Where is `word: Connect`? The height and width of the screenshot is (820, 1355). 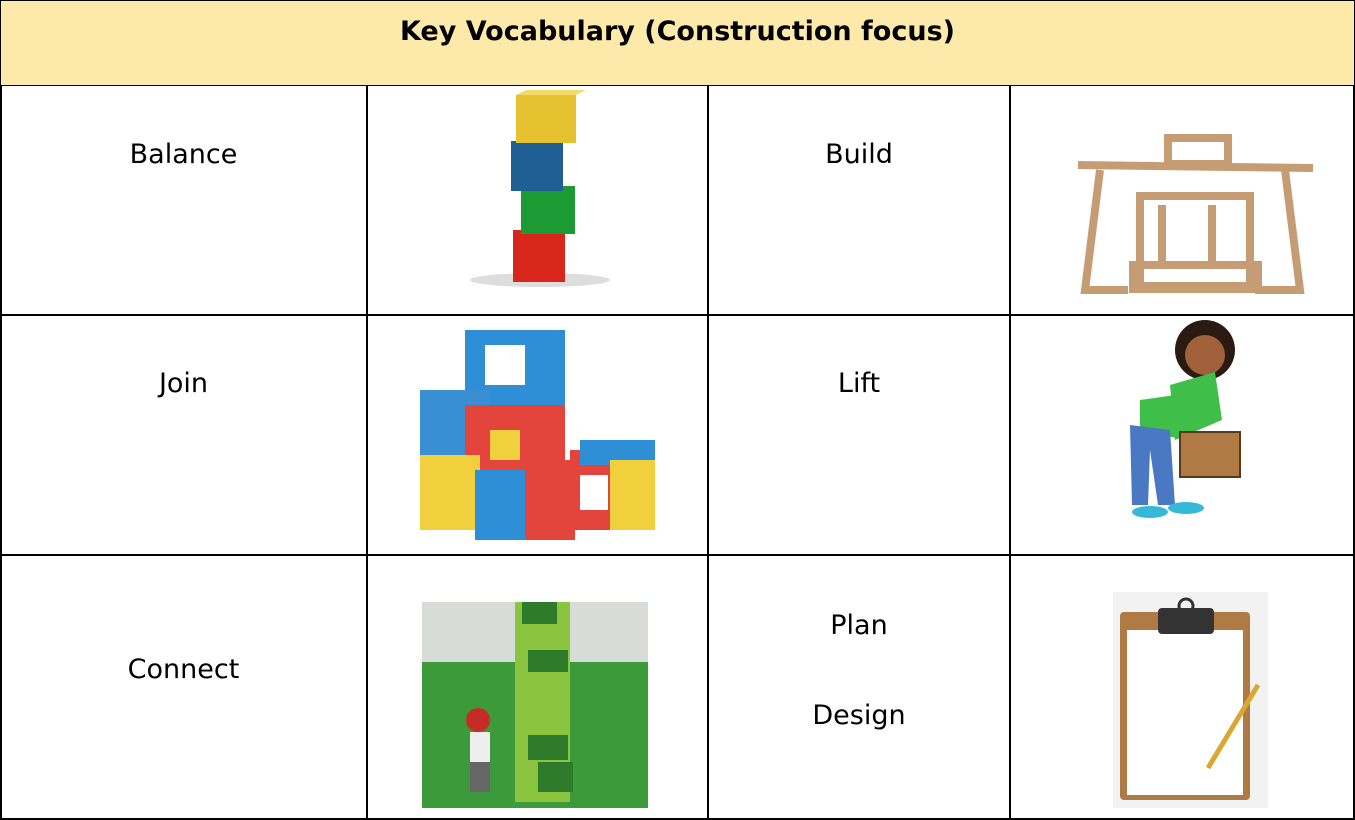 word: Connect is located at coordinates (183, 669).